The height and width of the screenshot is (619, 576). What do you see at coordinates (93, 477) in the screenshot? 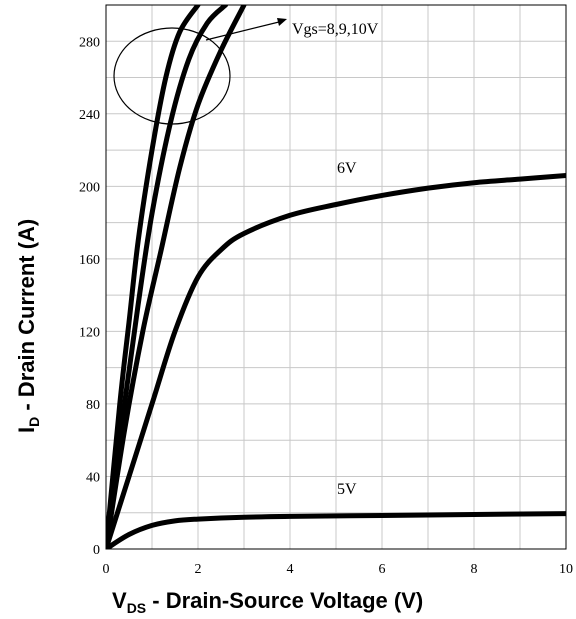
I see `y-tick-label: 40` at bounding box center [93, 477].